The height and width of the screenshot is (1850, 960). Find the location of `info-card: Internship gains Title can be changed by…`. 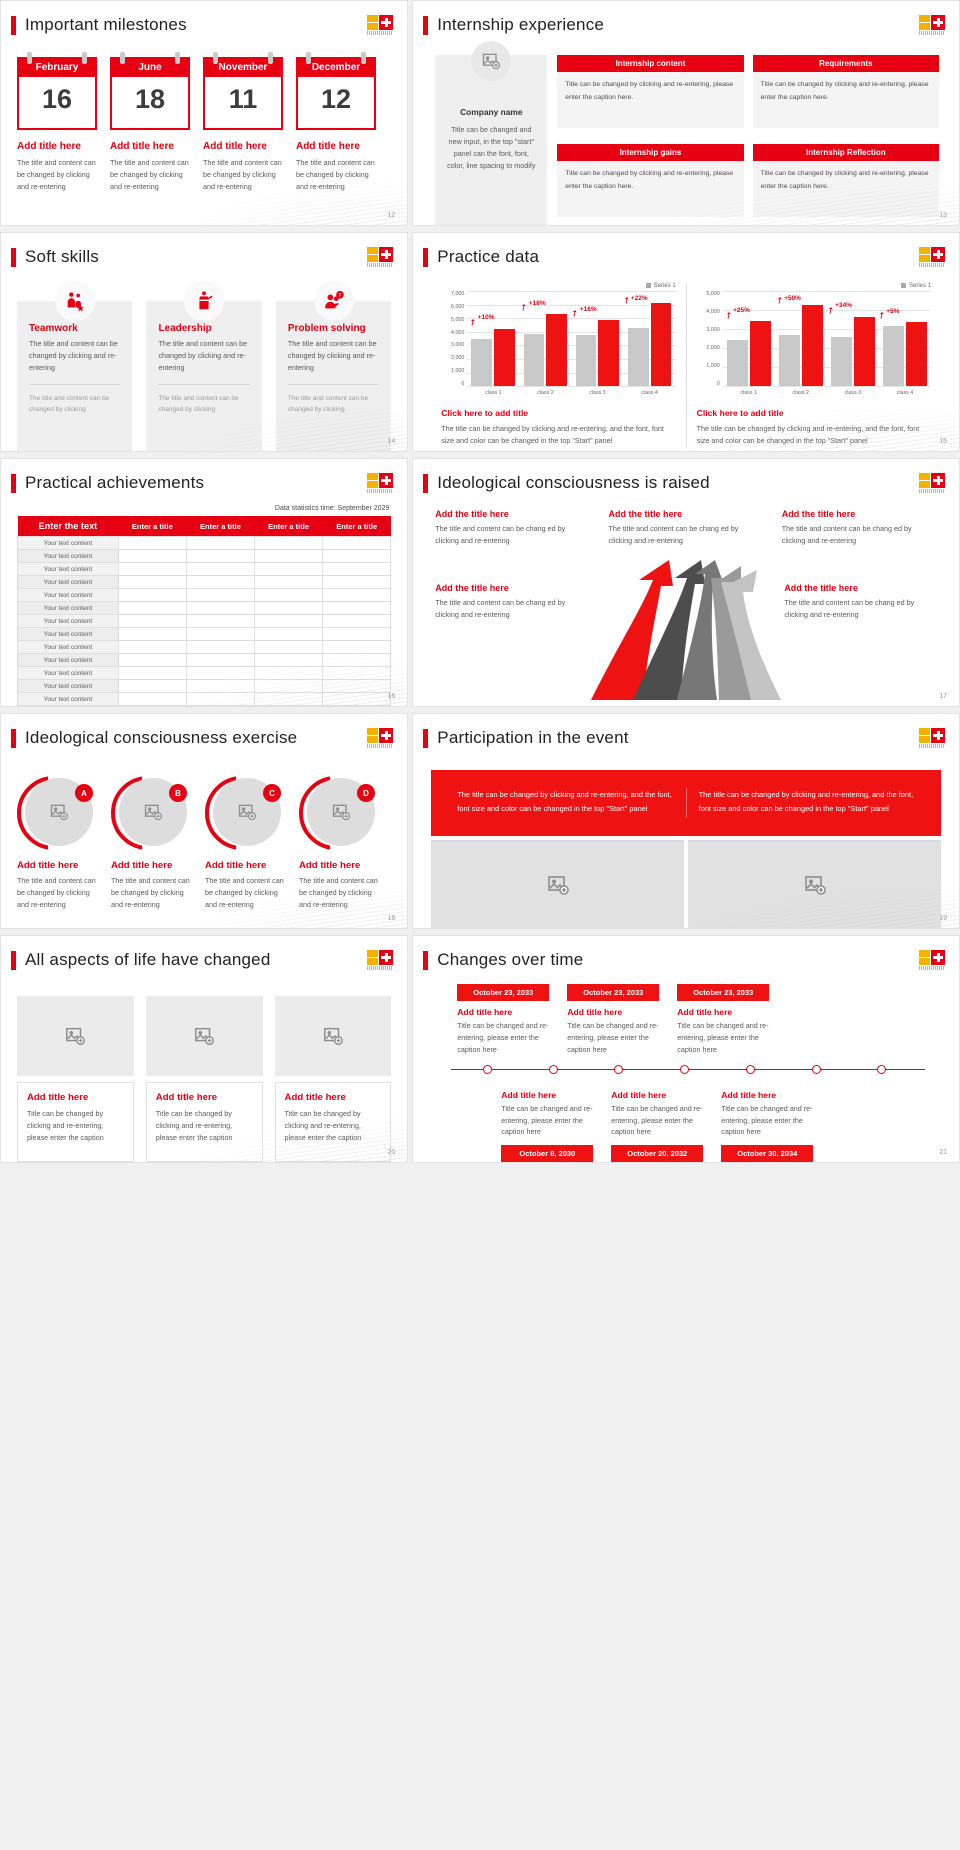

info-card: Internship gains Title can be changed by… is located at coordinates (650, 184).